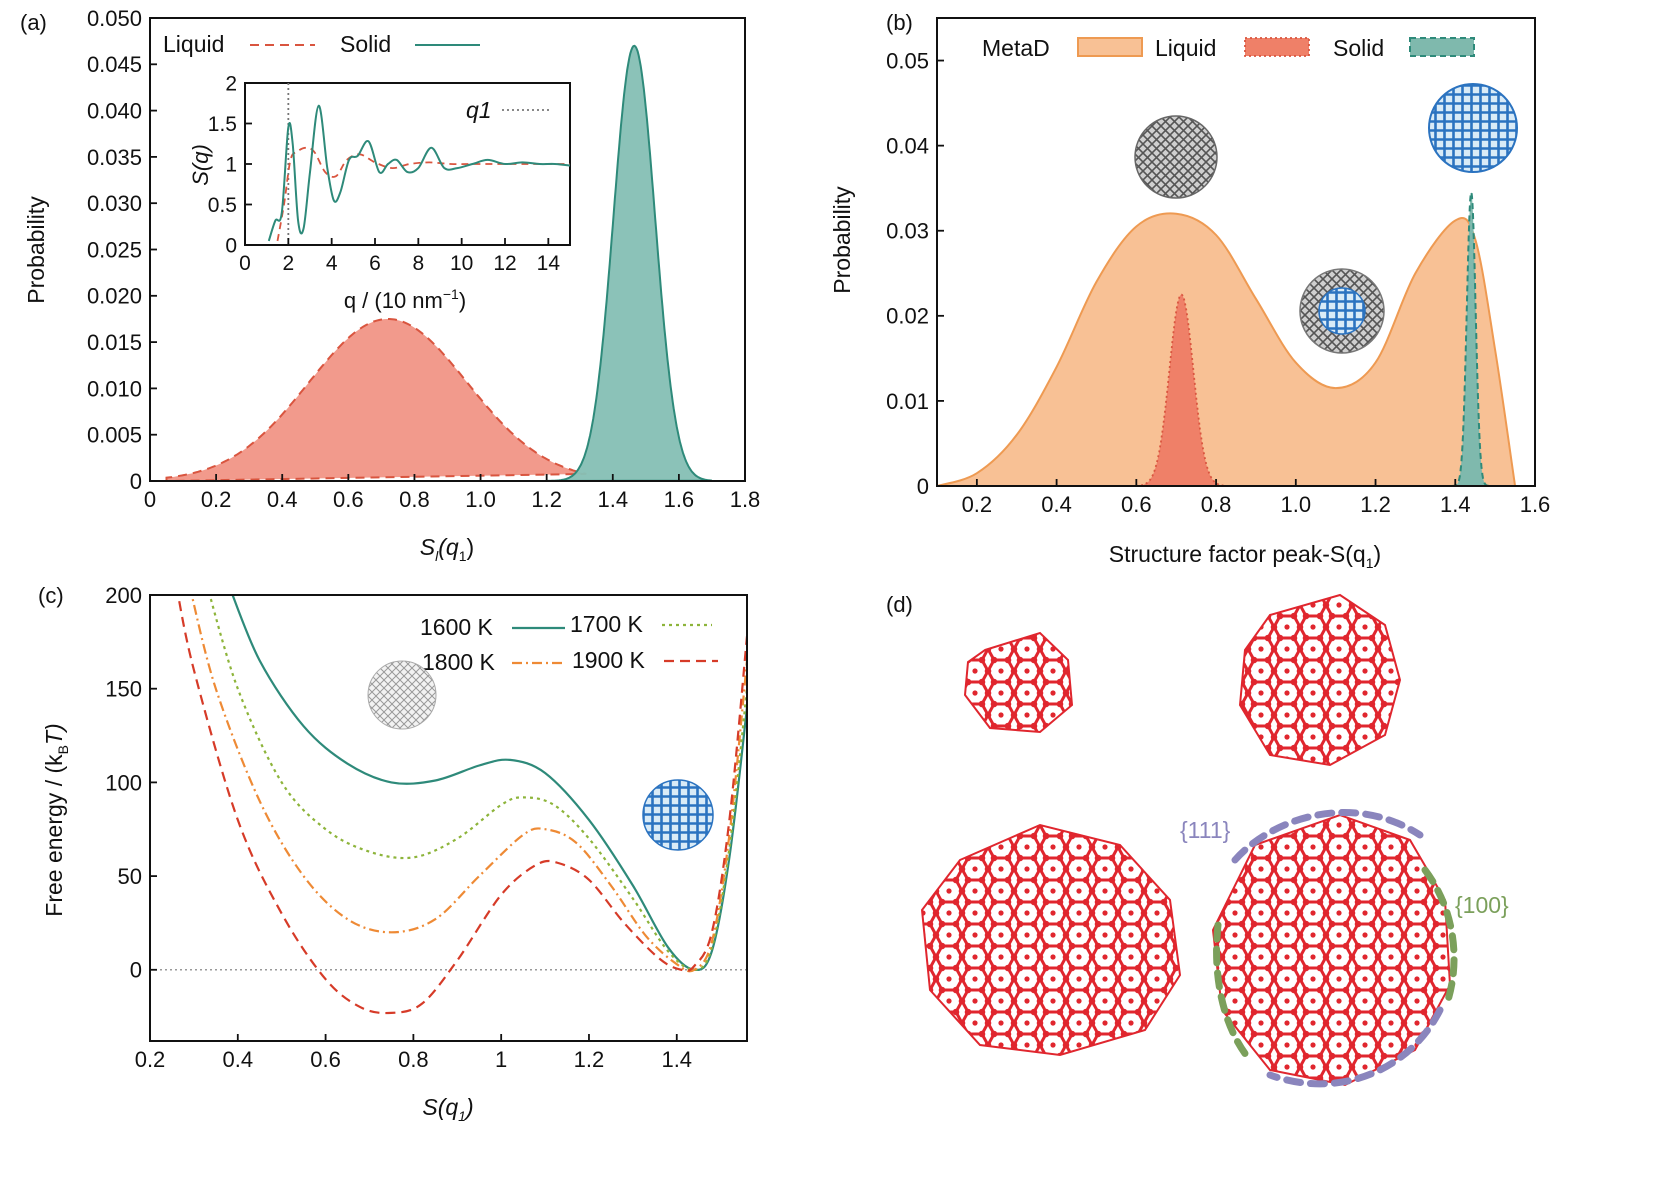 This screenshot has height=1194, width=1654. What do you see at coordinates (114, 18) in the screenshot?
I see `panel-a-ytick-label: 0.050` at bounding box center [114, 18].